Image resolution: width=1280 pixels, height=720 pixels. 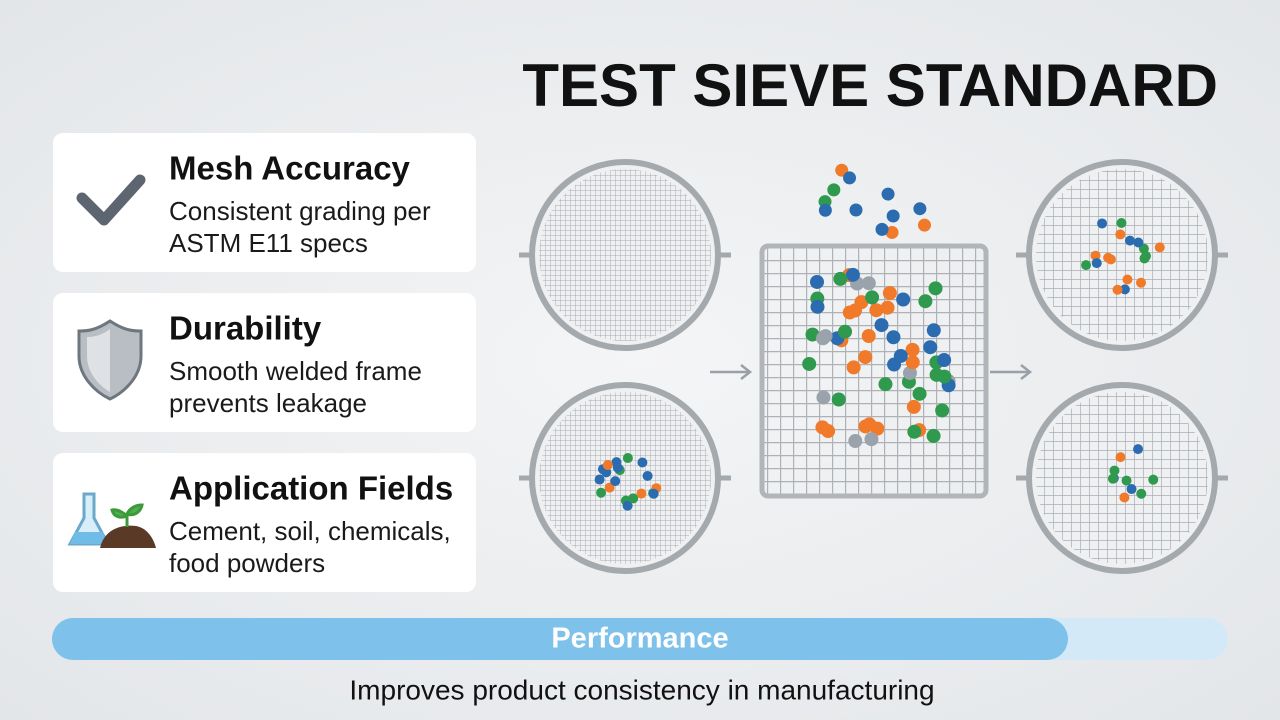 What do you see at coordinates (245, 328) in the screenshot?
I see `card-title: Durability` at bounding box center [245, 328].